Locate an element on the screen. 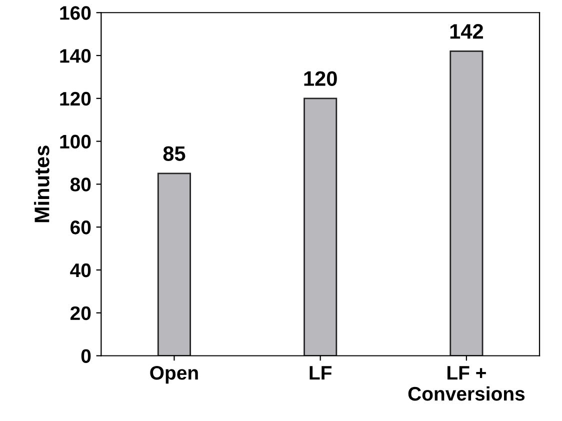 This screenshot has height=421, width=562. x-tick-label: LF is located at coordinates (321, 373).